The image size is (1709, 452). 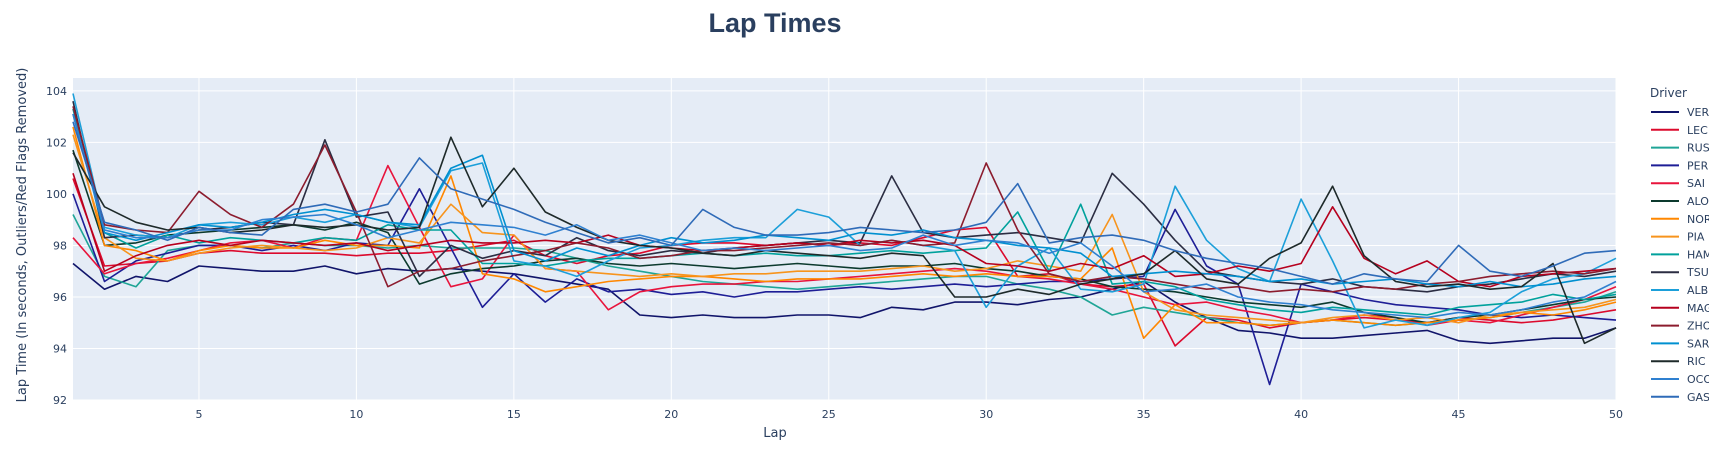 What do you see at coordinates (1680, 308) in the screenshot?
I see `legend-item-mag: MAG` at bounding box center [1680, 308].